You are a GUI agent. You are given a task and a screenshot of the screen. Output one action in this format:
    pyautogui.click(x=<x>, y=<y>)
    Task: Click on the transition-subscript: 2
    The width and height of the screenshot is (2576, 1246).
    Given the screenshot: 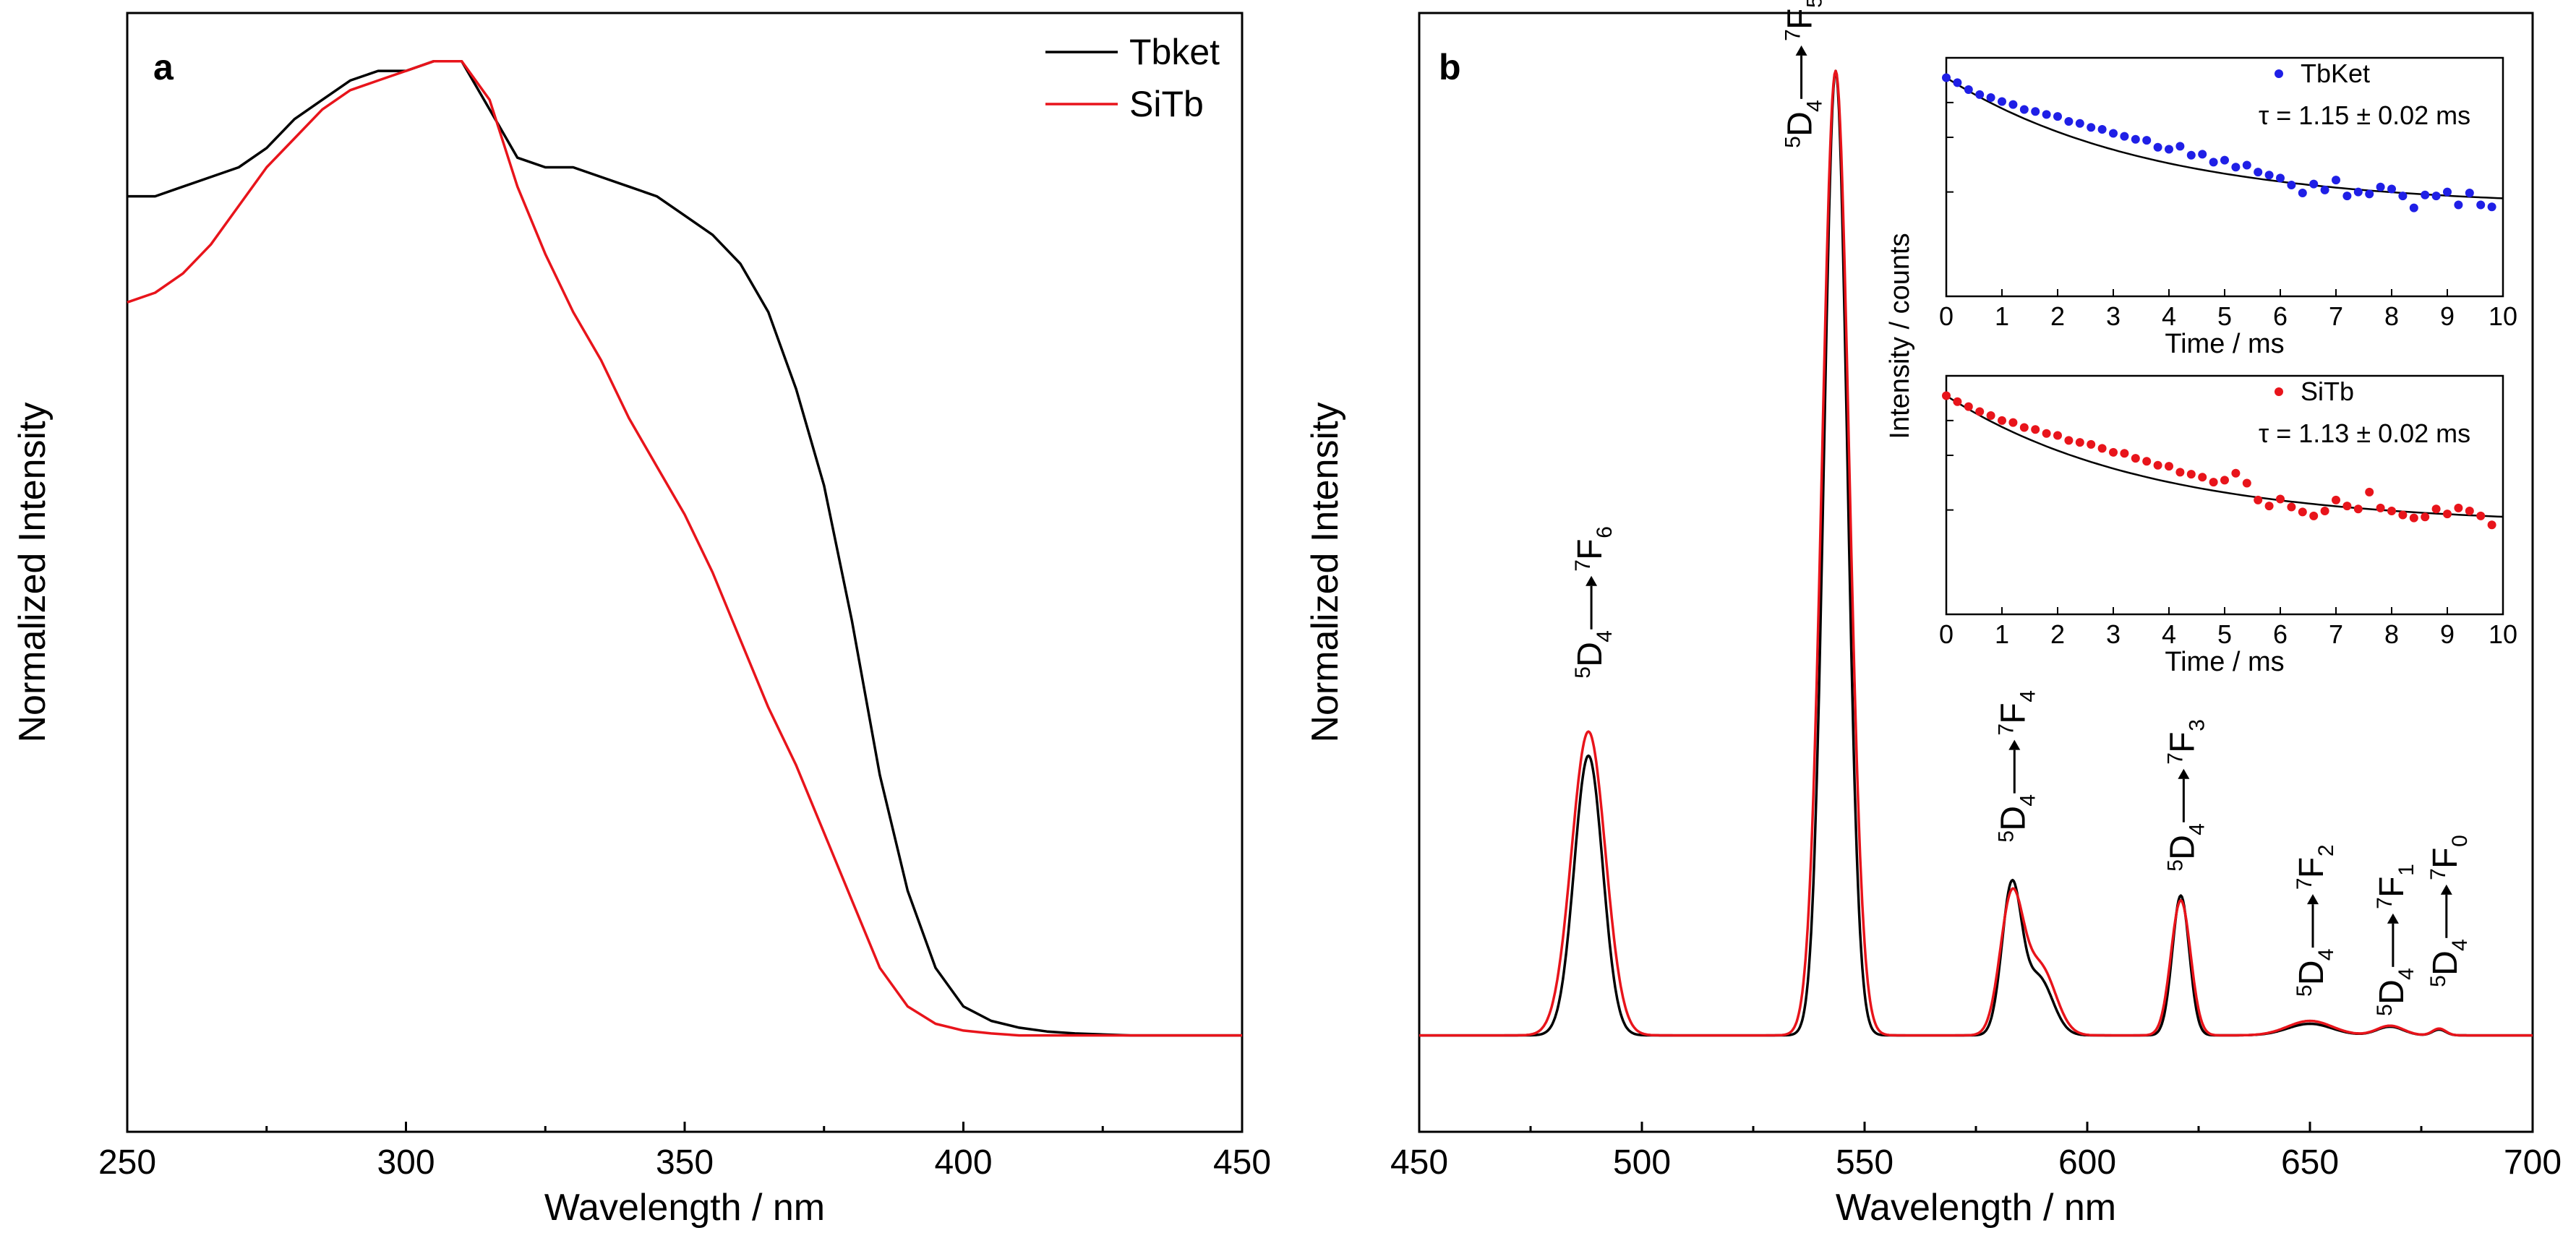 What is the action you would take?
    pyautogui.click(x=2326, y=850)
    